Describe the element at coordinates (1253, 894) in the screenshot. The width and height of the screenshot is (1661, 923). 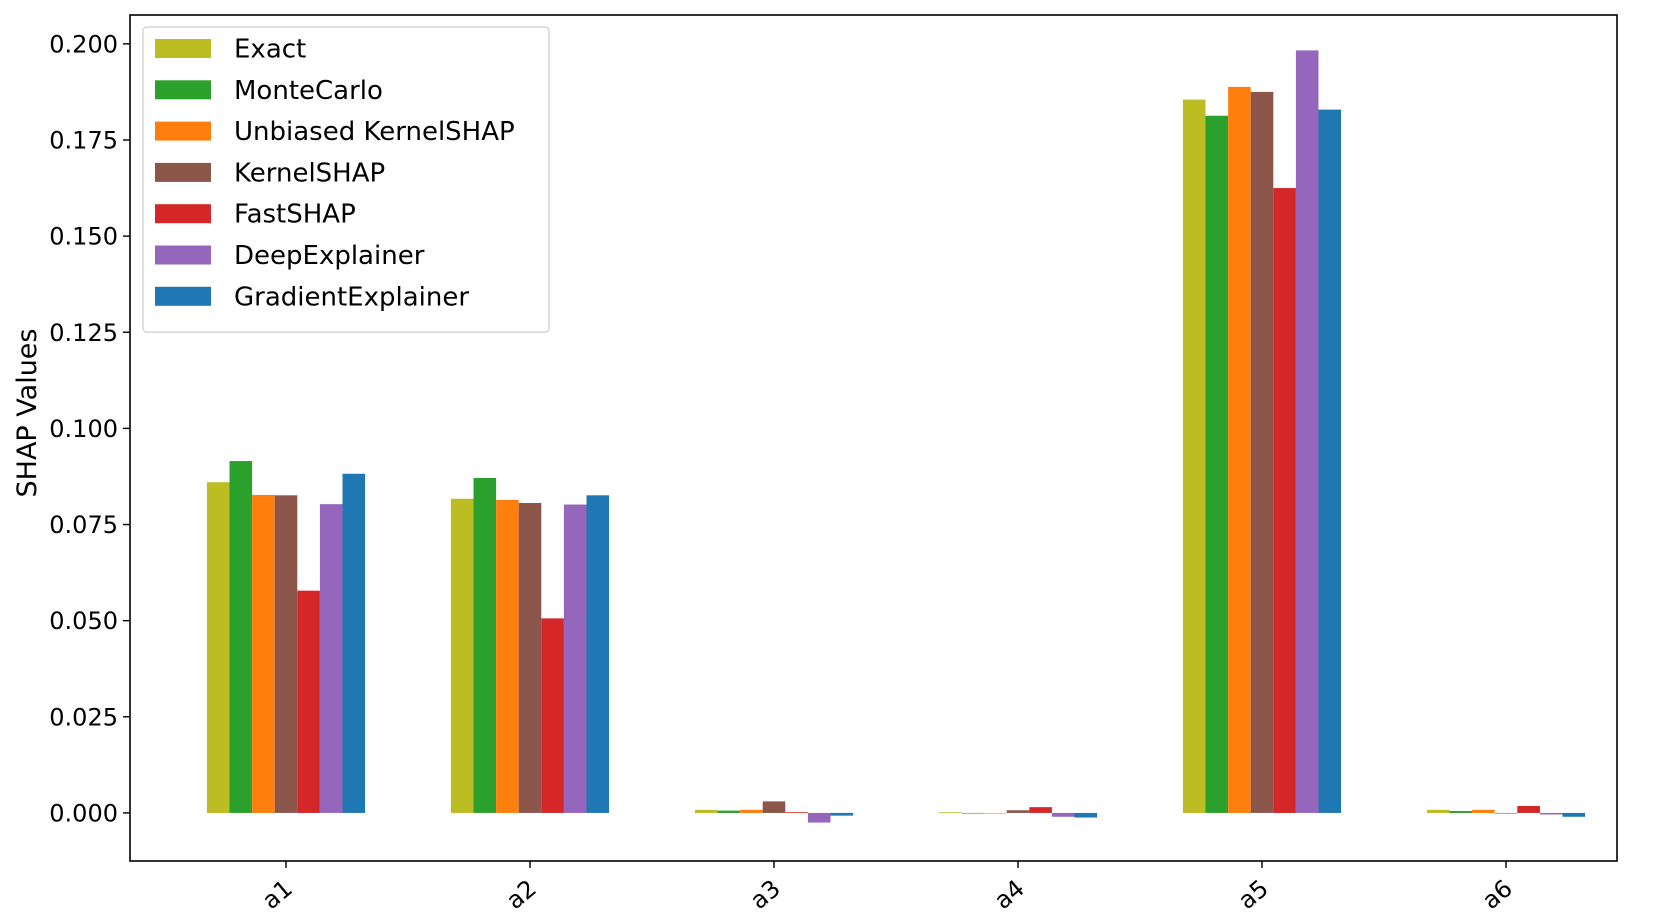
I see `x-tick-label-a5: a5` at that location.